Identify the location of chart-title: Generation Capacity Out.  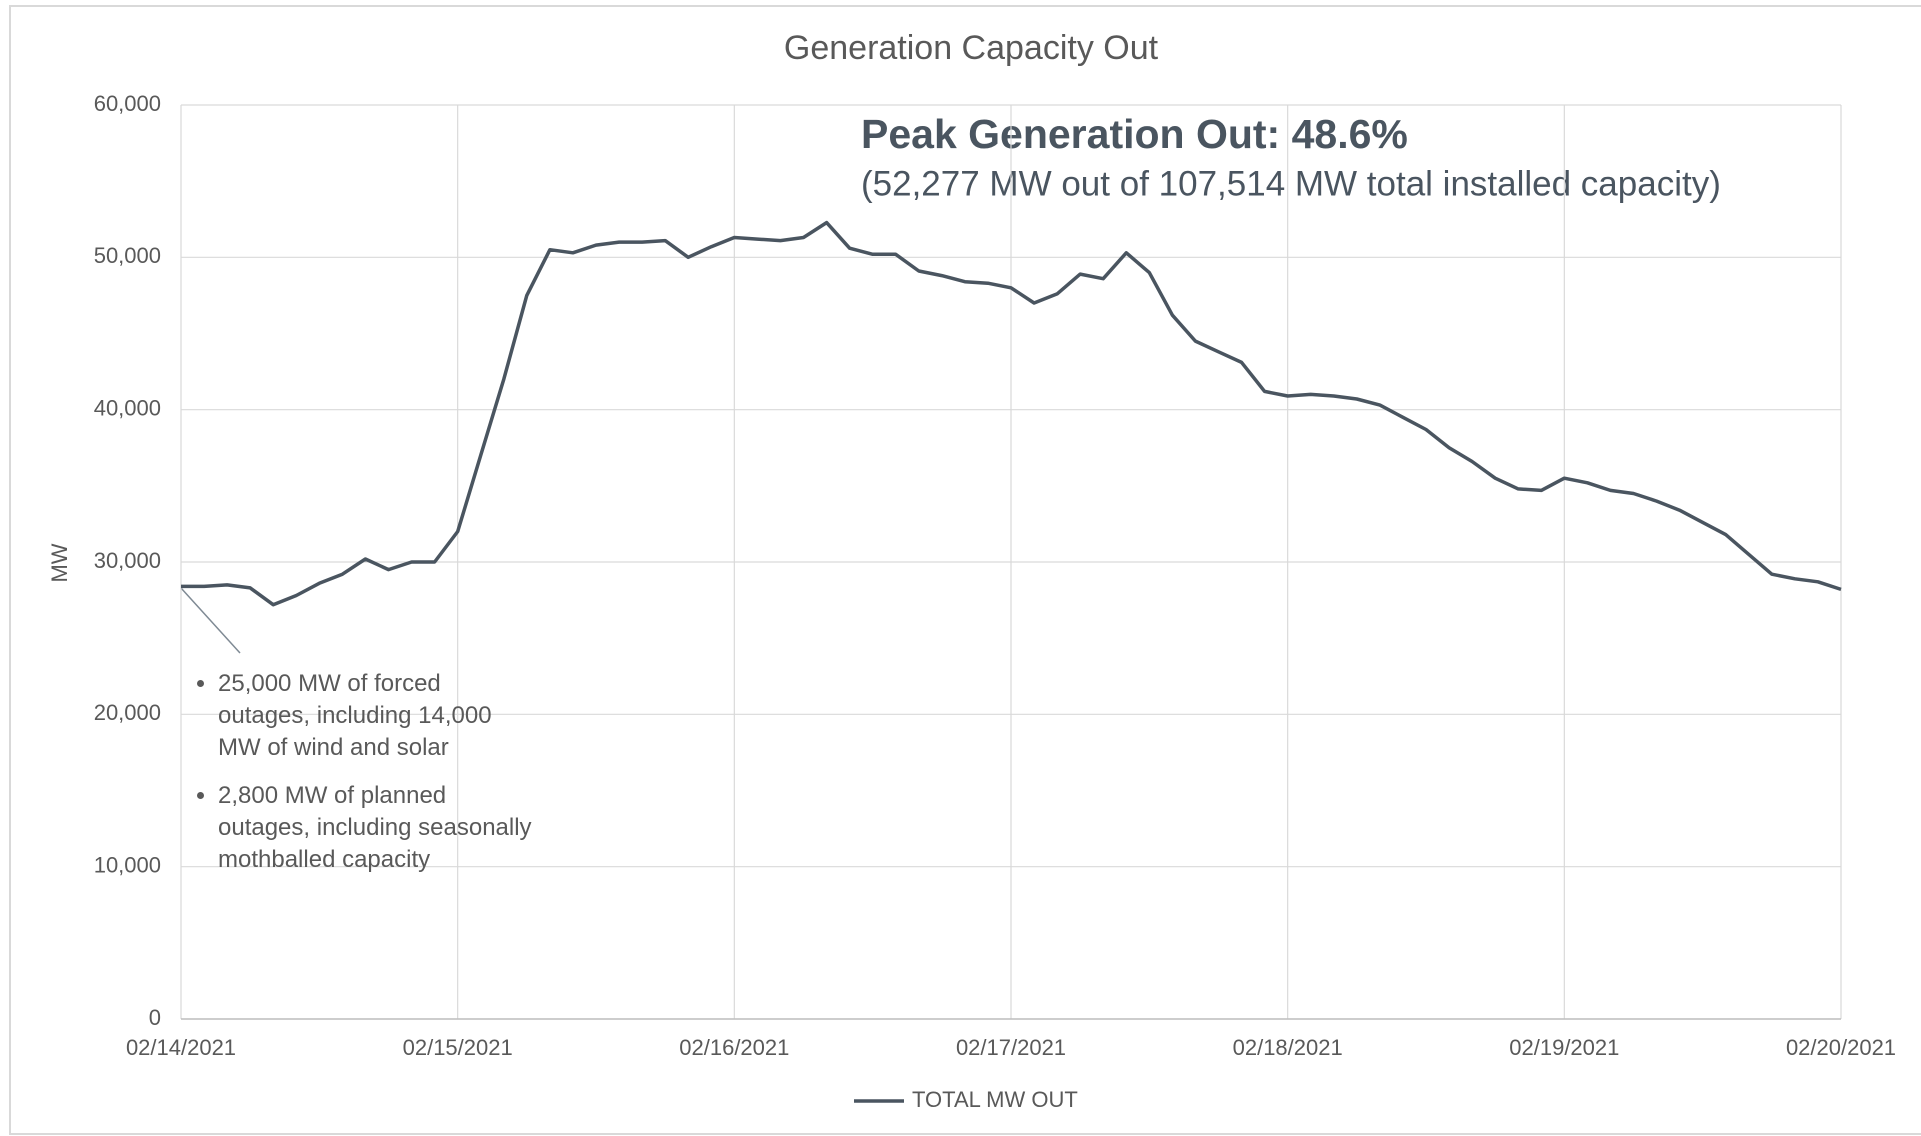
(971, 48).